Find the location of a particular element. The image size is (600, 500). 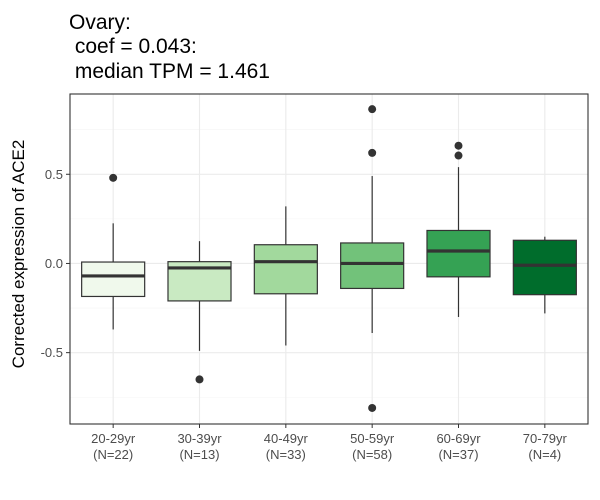

x-tick-count-label: (N=33) is located at coordinates (286, 454).